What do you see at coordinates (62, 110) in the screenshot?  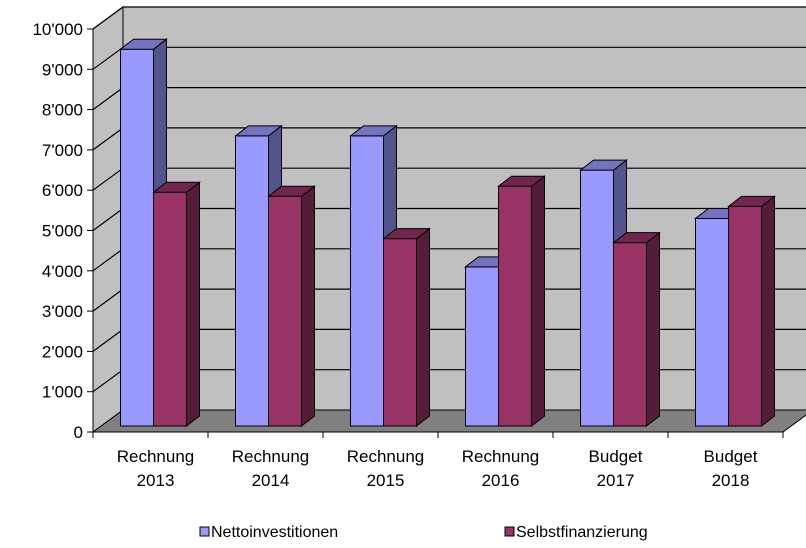 I see `y-tick-label: 8'000` at bounding box center [62, 110].